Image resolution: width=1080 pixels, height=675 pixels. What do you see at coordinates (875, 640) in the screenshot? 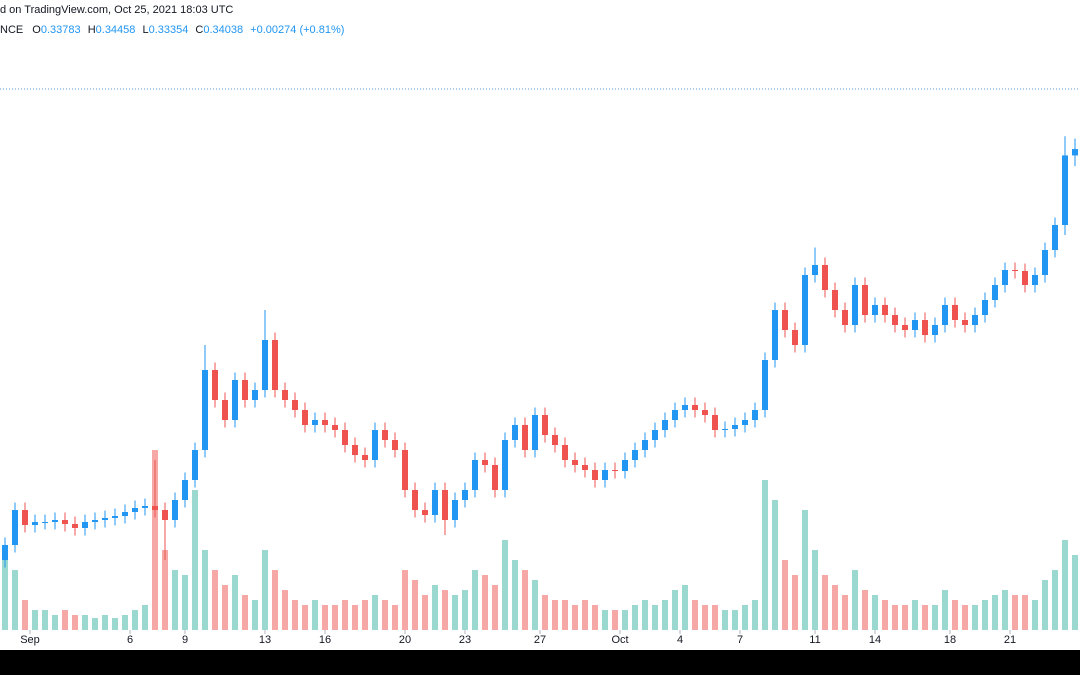
I see `x-tick-label: 14` at bounding box center [875, 640].